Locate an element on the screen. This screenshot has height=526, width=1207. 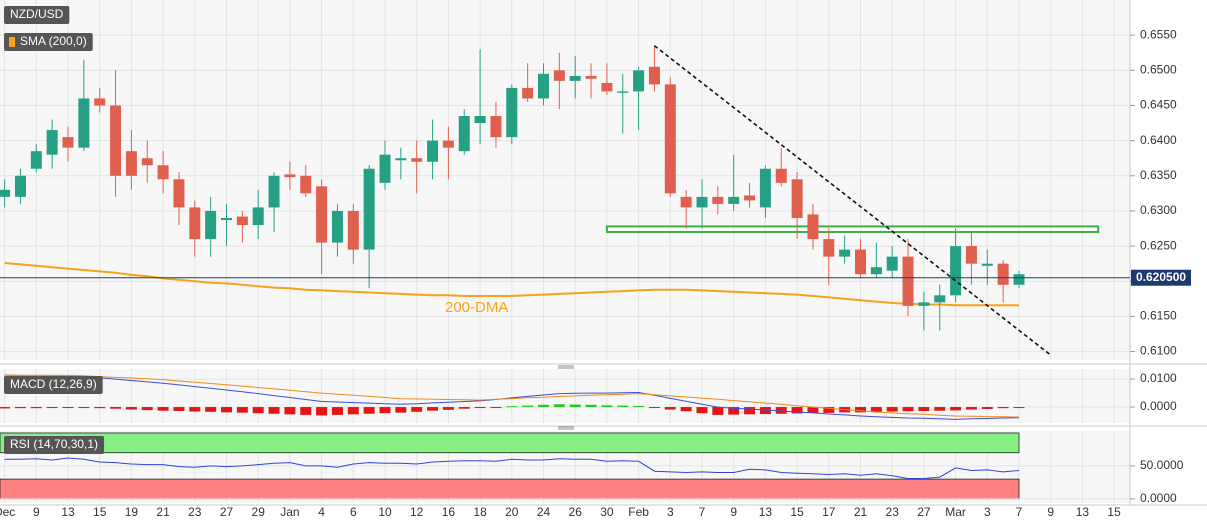
x-tick-label: Feb is located at coordinates (638, 512).